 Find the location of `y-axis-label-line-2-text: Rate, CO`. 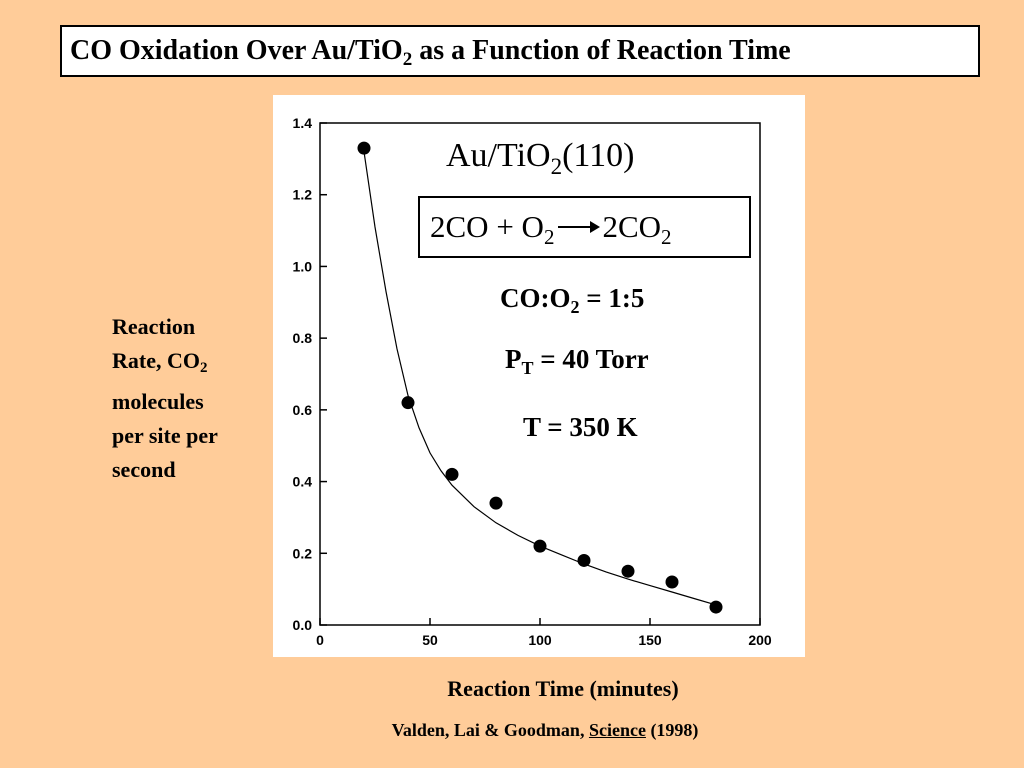

y-axis-label-line-2-text: Rate, CO is located at coordinates (156, 360).